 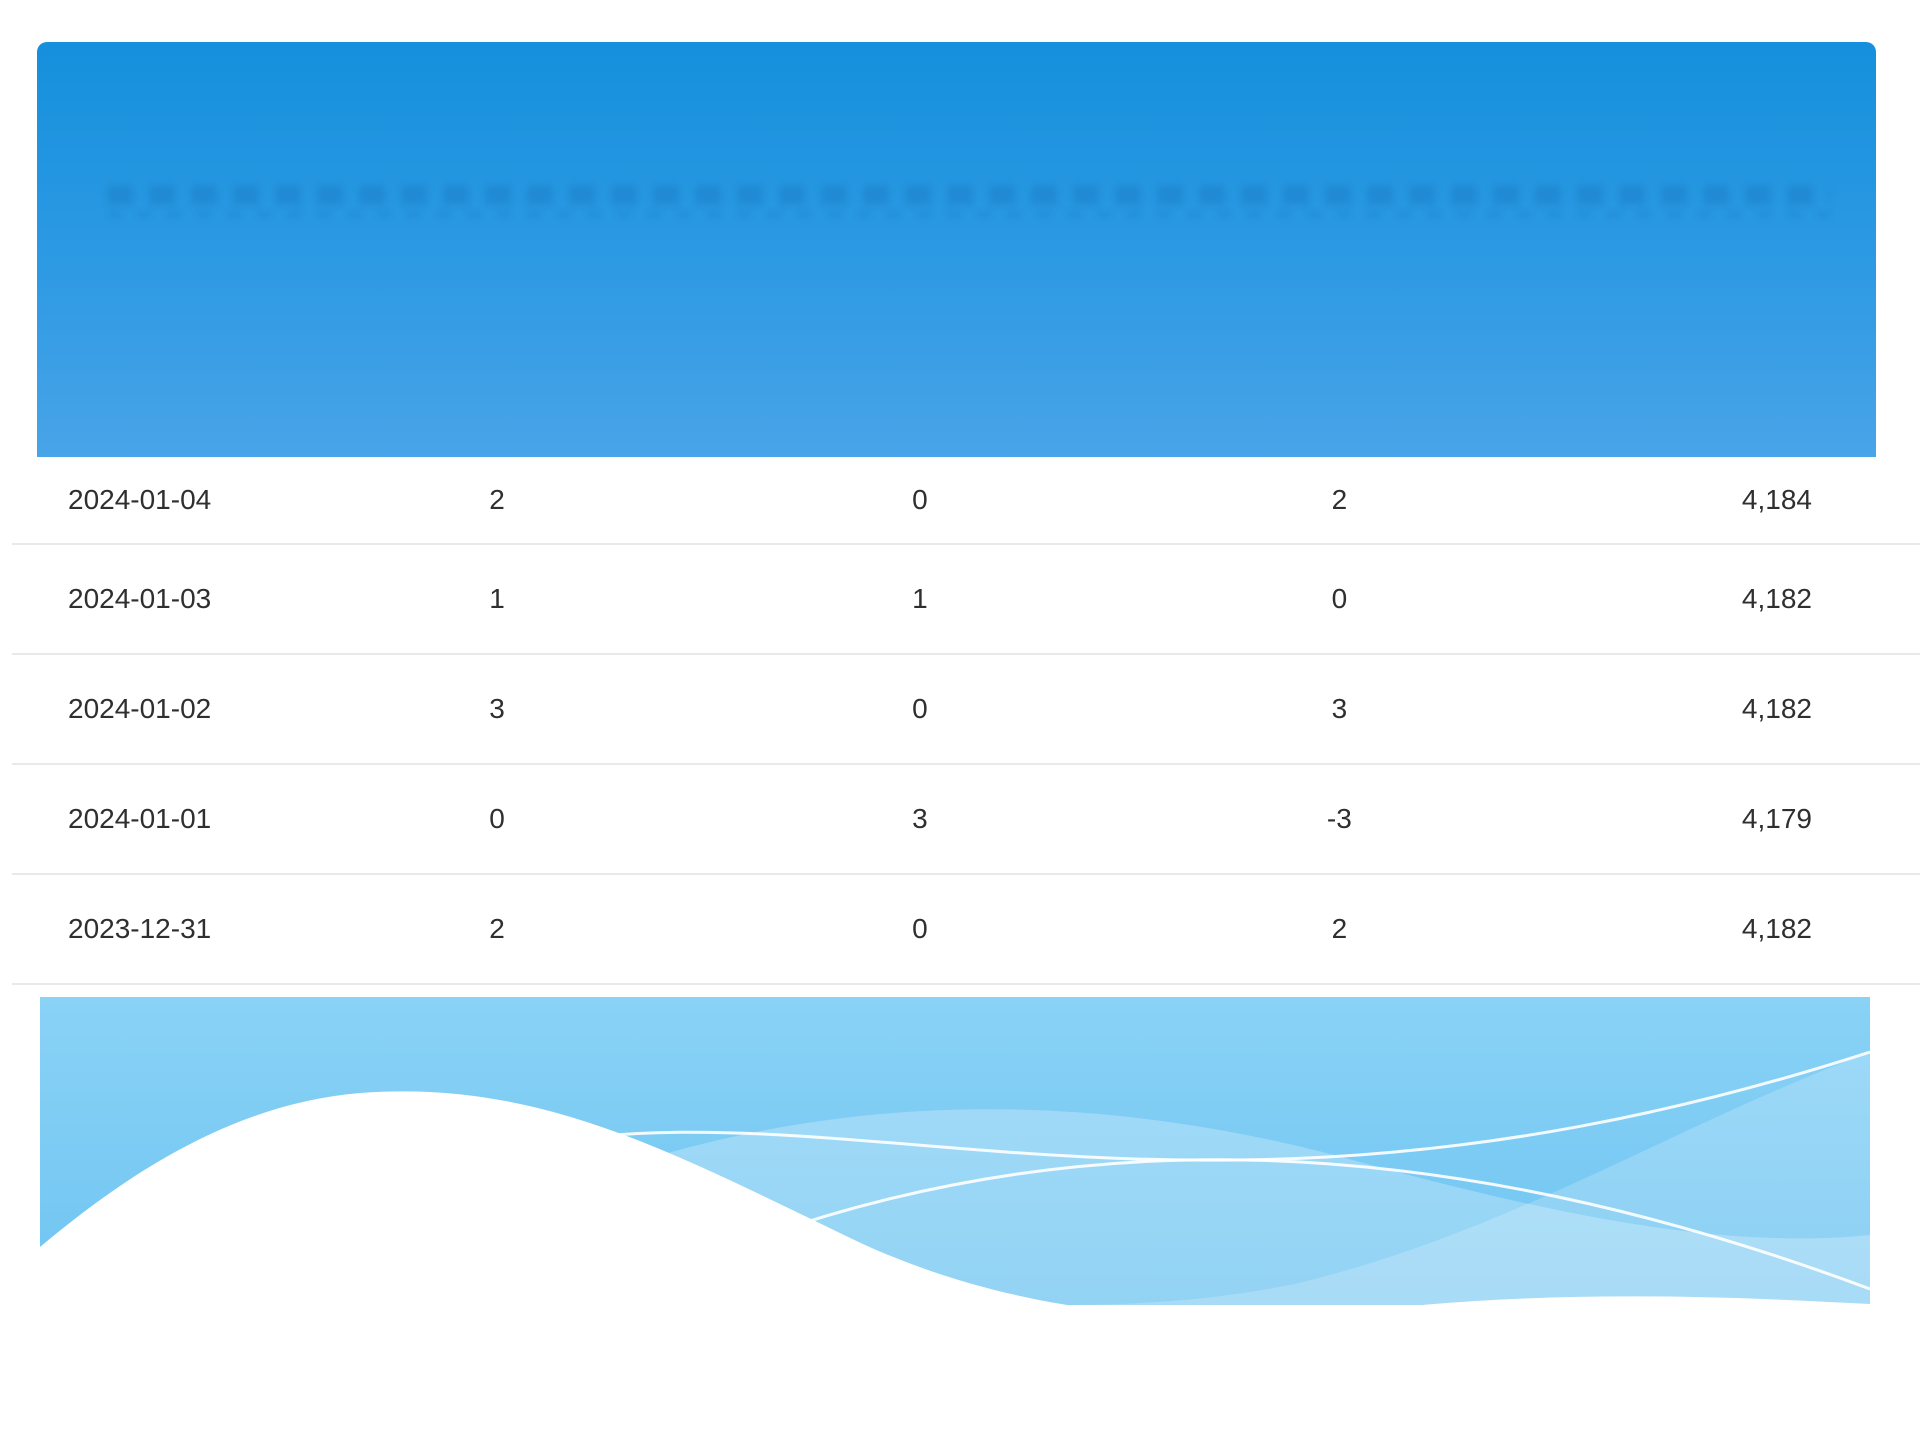 I want to click on value-cell: -3, so click(x=1339, y=818).